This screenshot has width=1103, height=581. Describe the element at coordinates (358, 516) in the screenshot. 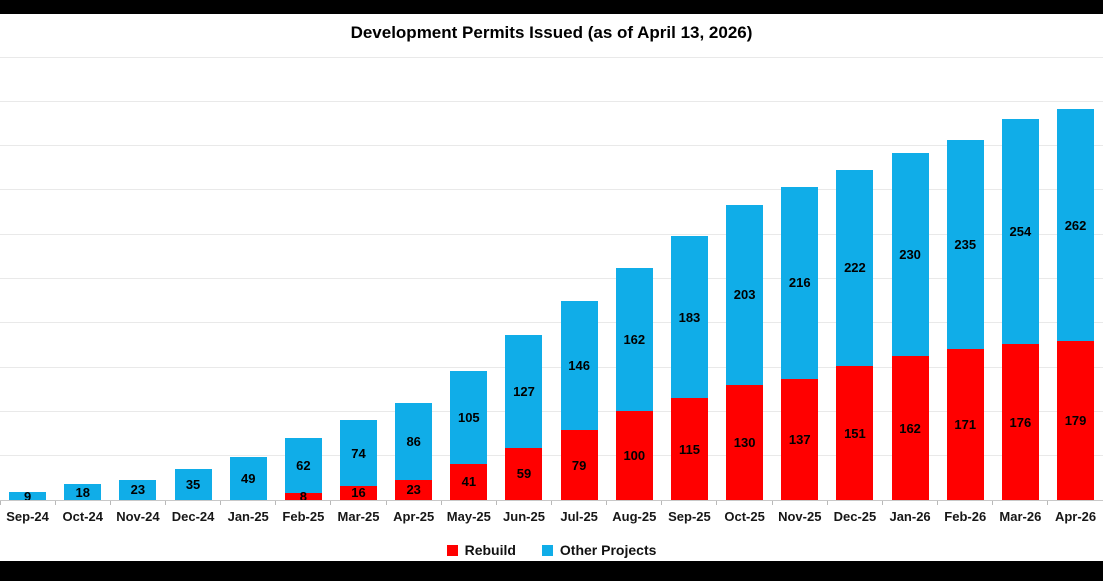

I see `x-axis-label: Mar-25` at that location.